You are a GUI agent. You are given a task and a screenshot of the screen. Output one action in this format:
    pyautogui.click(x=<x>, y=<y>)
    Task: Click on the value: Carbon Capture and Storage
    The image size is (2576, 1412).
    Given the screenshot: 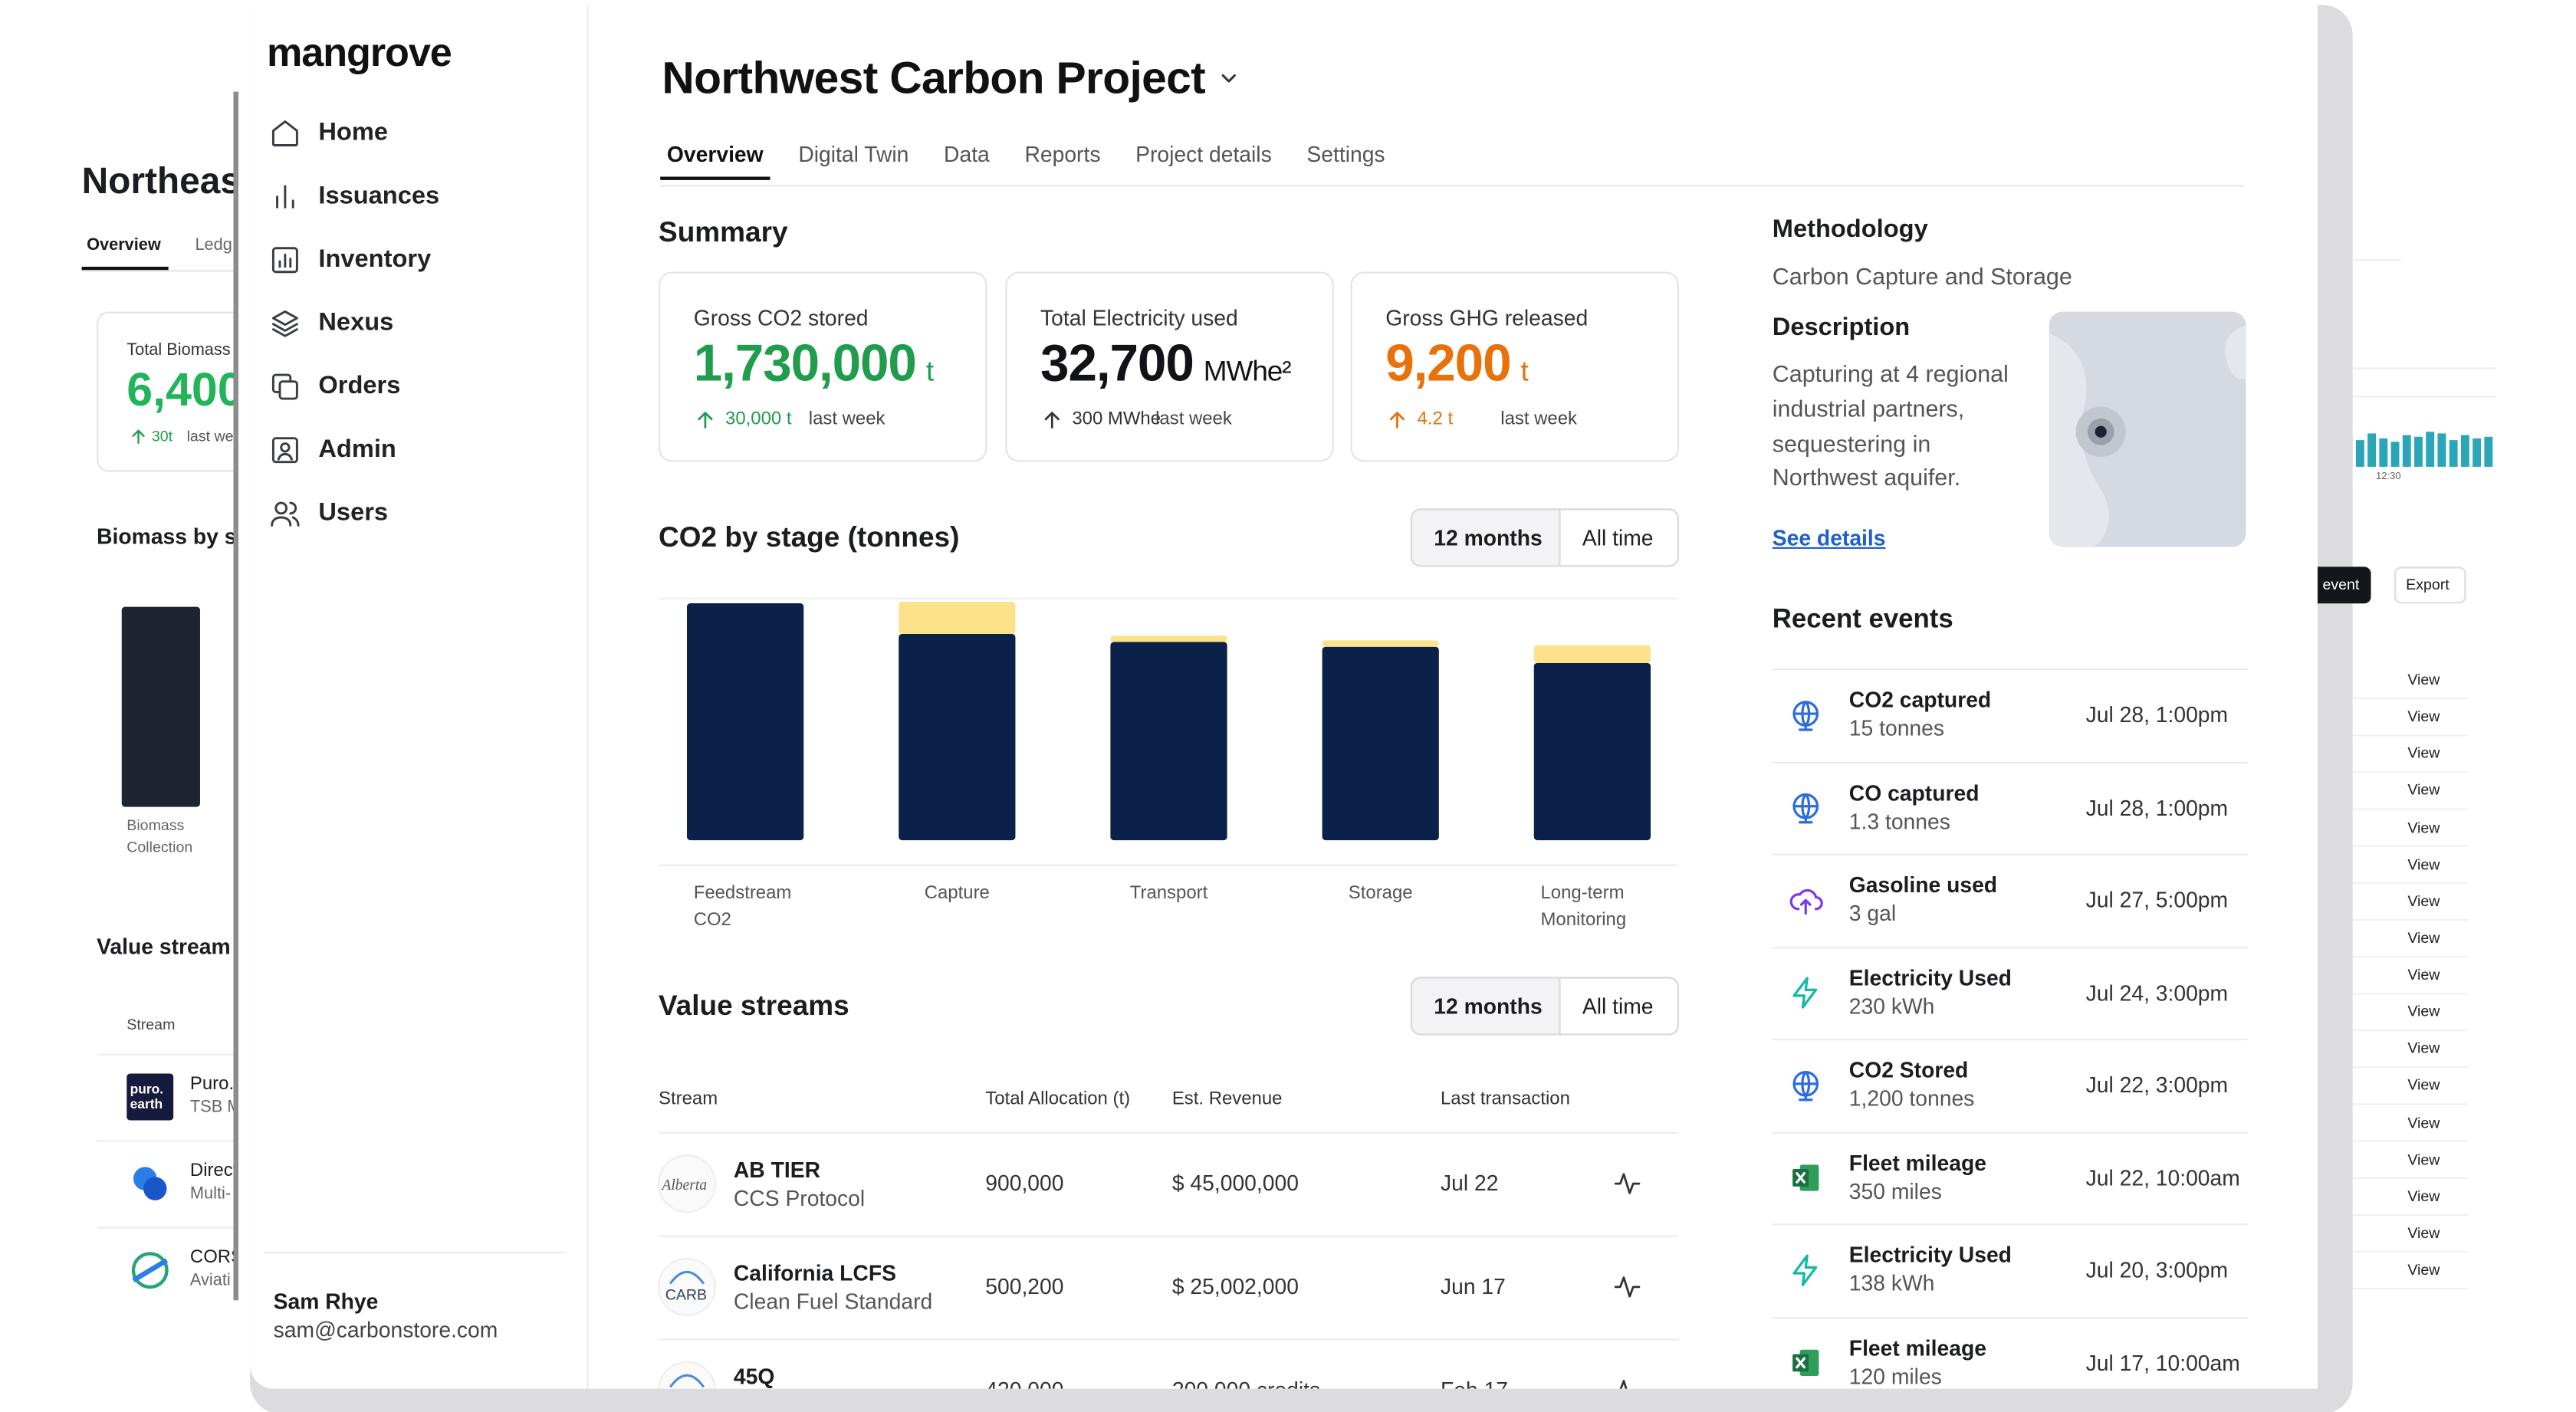 What is the action you would take?
    pyautogui.click(x=1922, y=276)
    